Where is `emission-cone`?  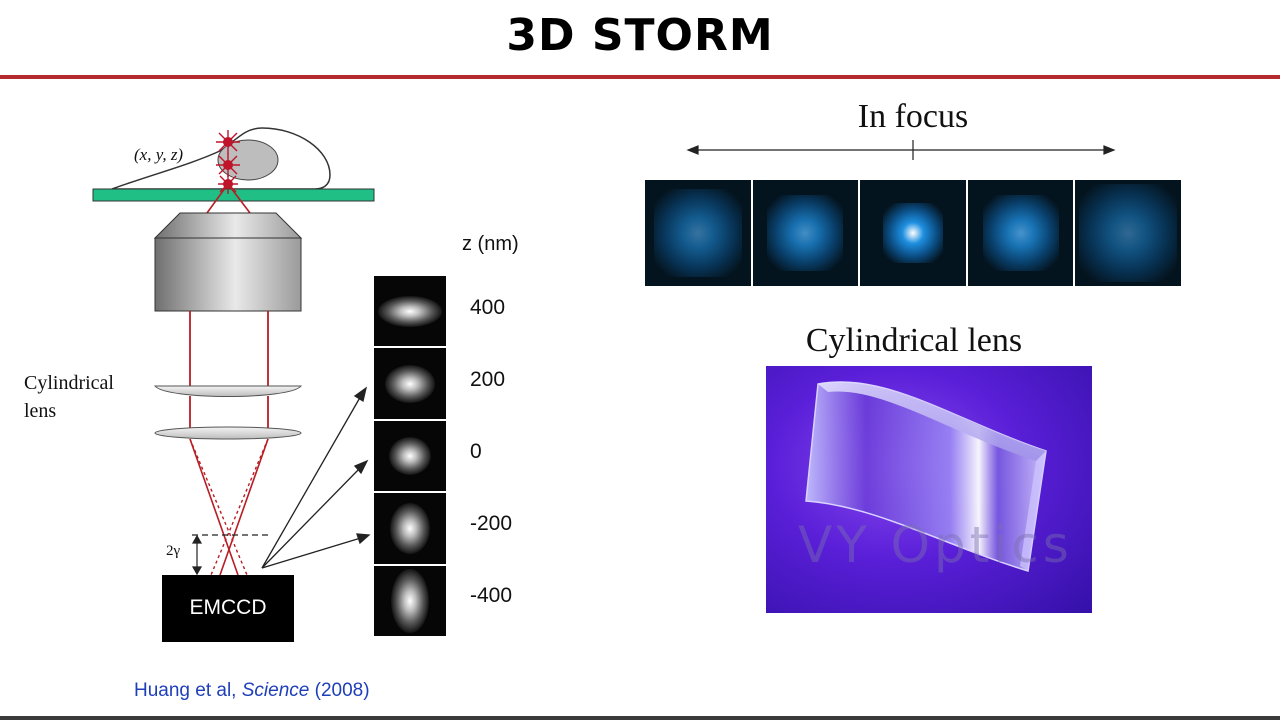 emission-cone is located at coordinates (228, 198).